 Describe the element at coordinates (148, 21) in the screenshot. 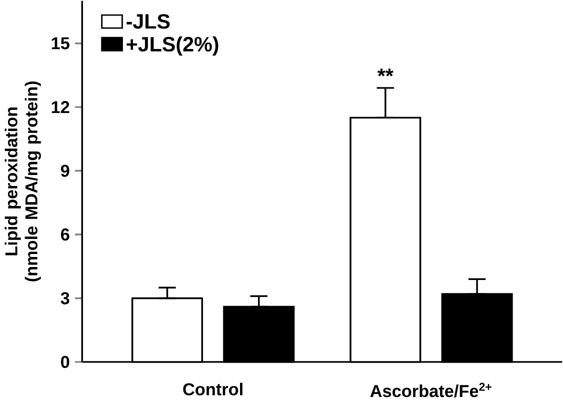

I see `legend-label: -JLS` at that location.